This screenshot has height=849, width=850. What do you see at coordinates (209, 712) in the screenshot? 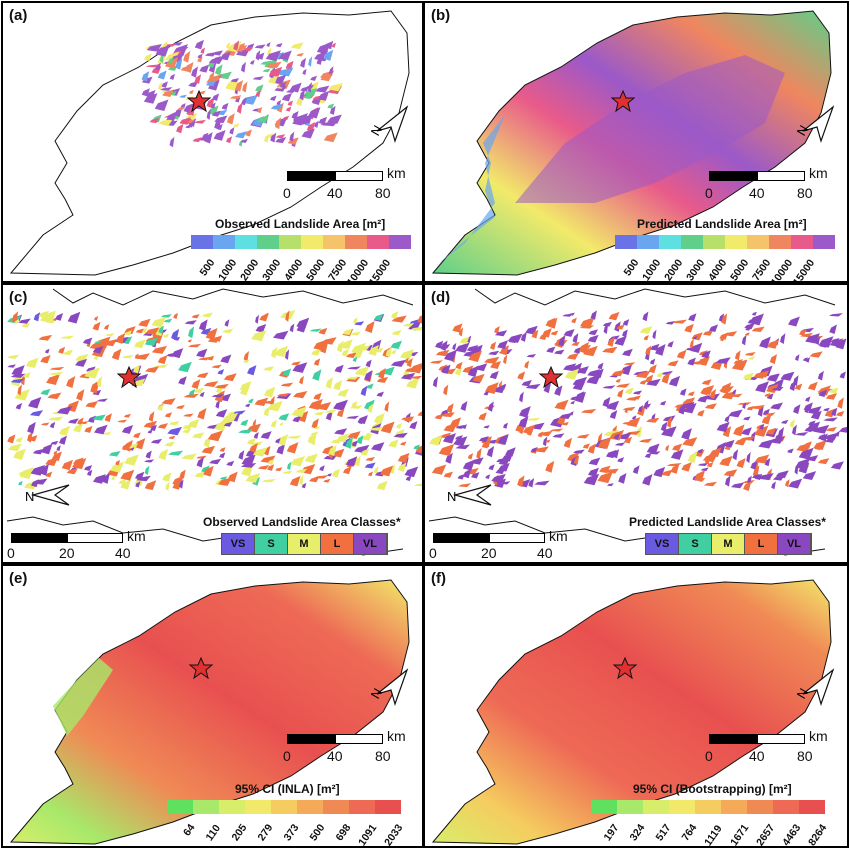
I see `map-ci-inla` at bounding box center [209, 712].